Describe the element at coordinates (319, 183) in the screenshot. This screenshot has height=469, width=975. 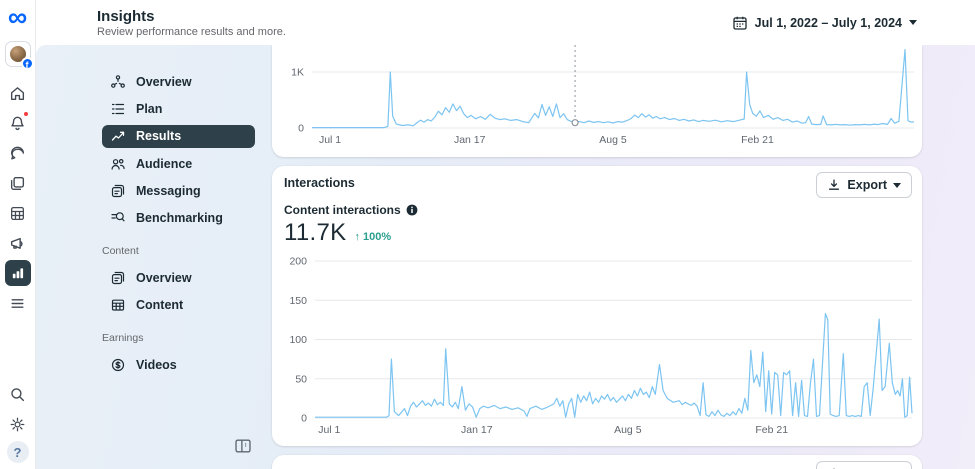
I see `card-title: Interactions` at that location.